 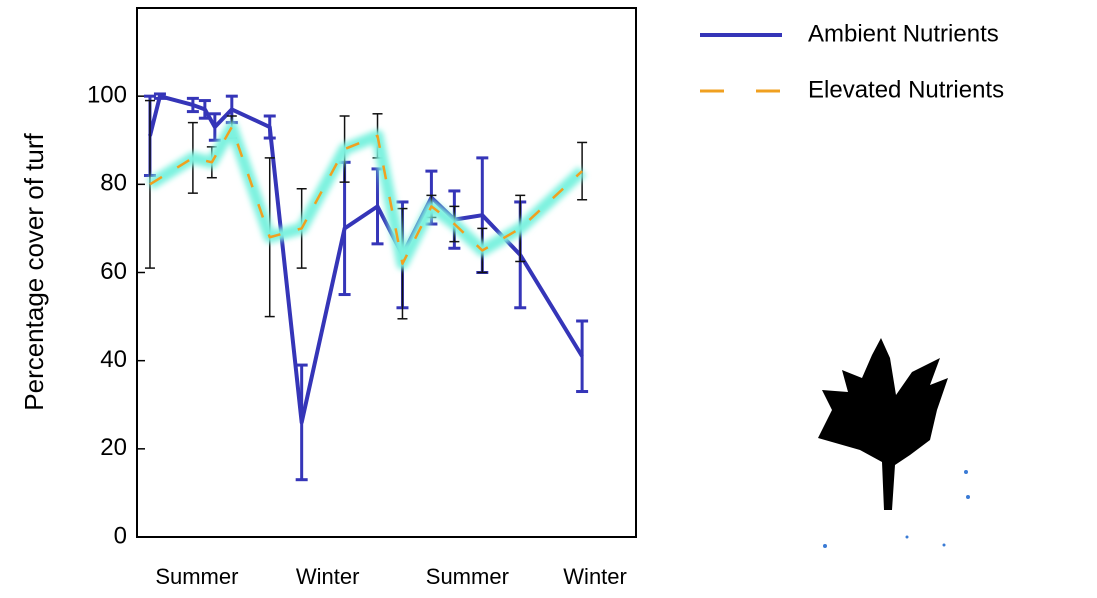 I want to click on y-tick-label: 60, so click(x=113, y=271).